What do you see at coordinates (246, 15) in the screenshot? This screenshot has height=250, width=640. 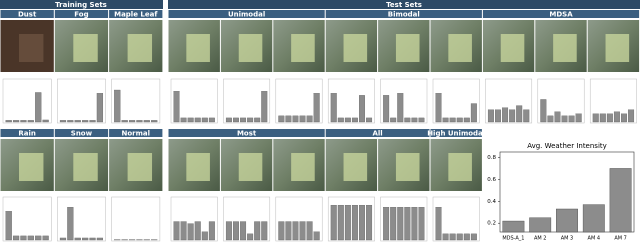 I see `group-title: Unimodal` at bounding box center [246, 15].